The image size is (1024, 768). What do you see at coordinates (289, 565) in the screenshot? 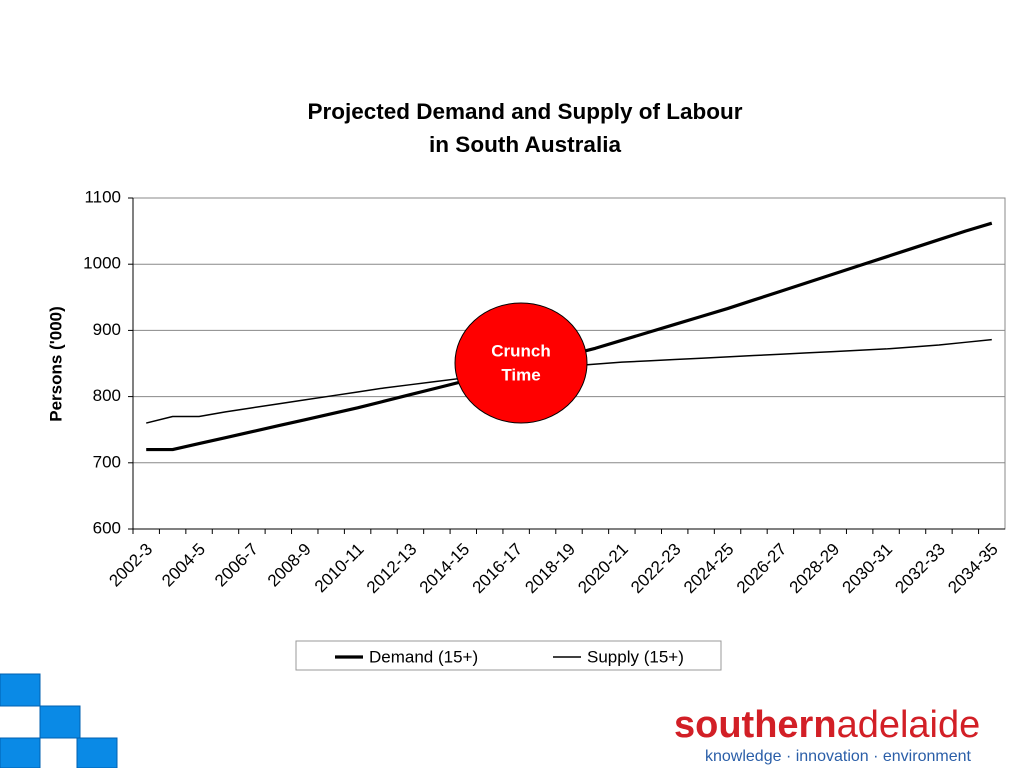
I see `x-tick-label: 2008-9` at bounding box center [289, 565].